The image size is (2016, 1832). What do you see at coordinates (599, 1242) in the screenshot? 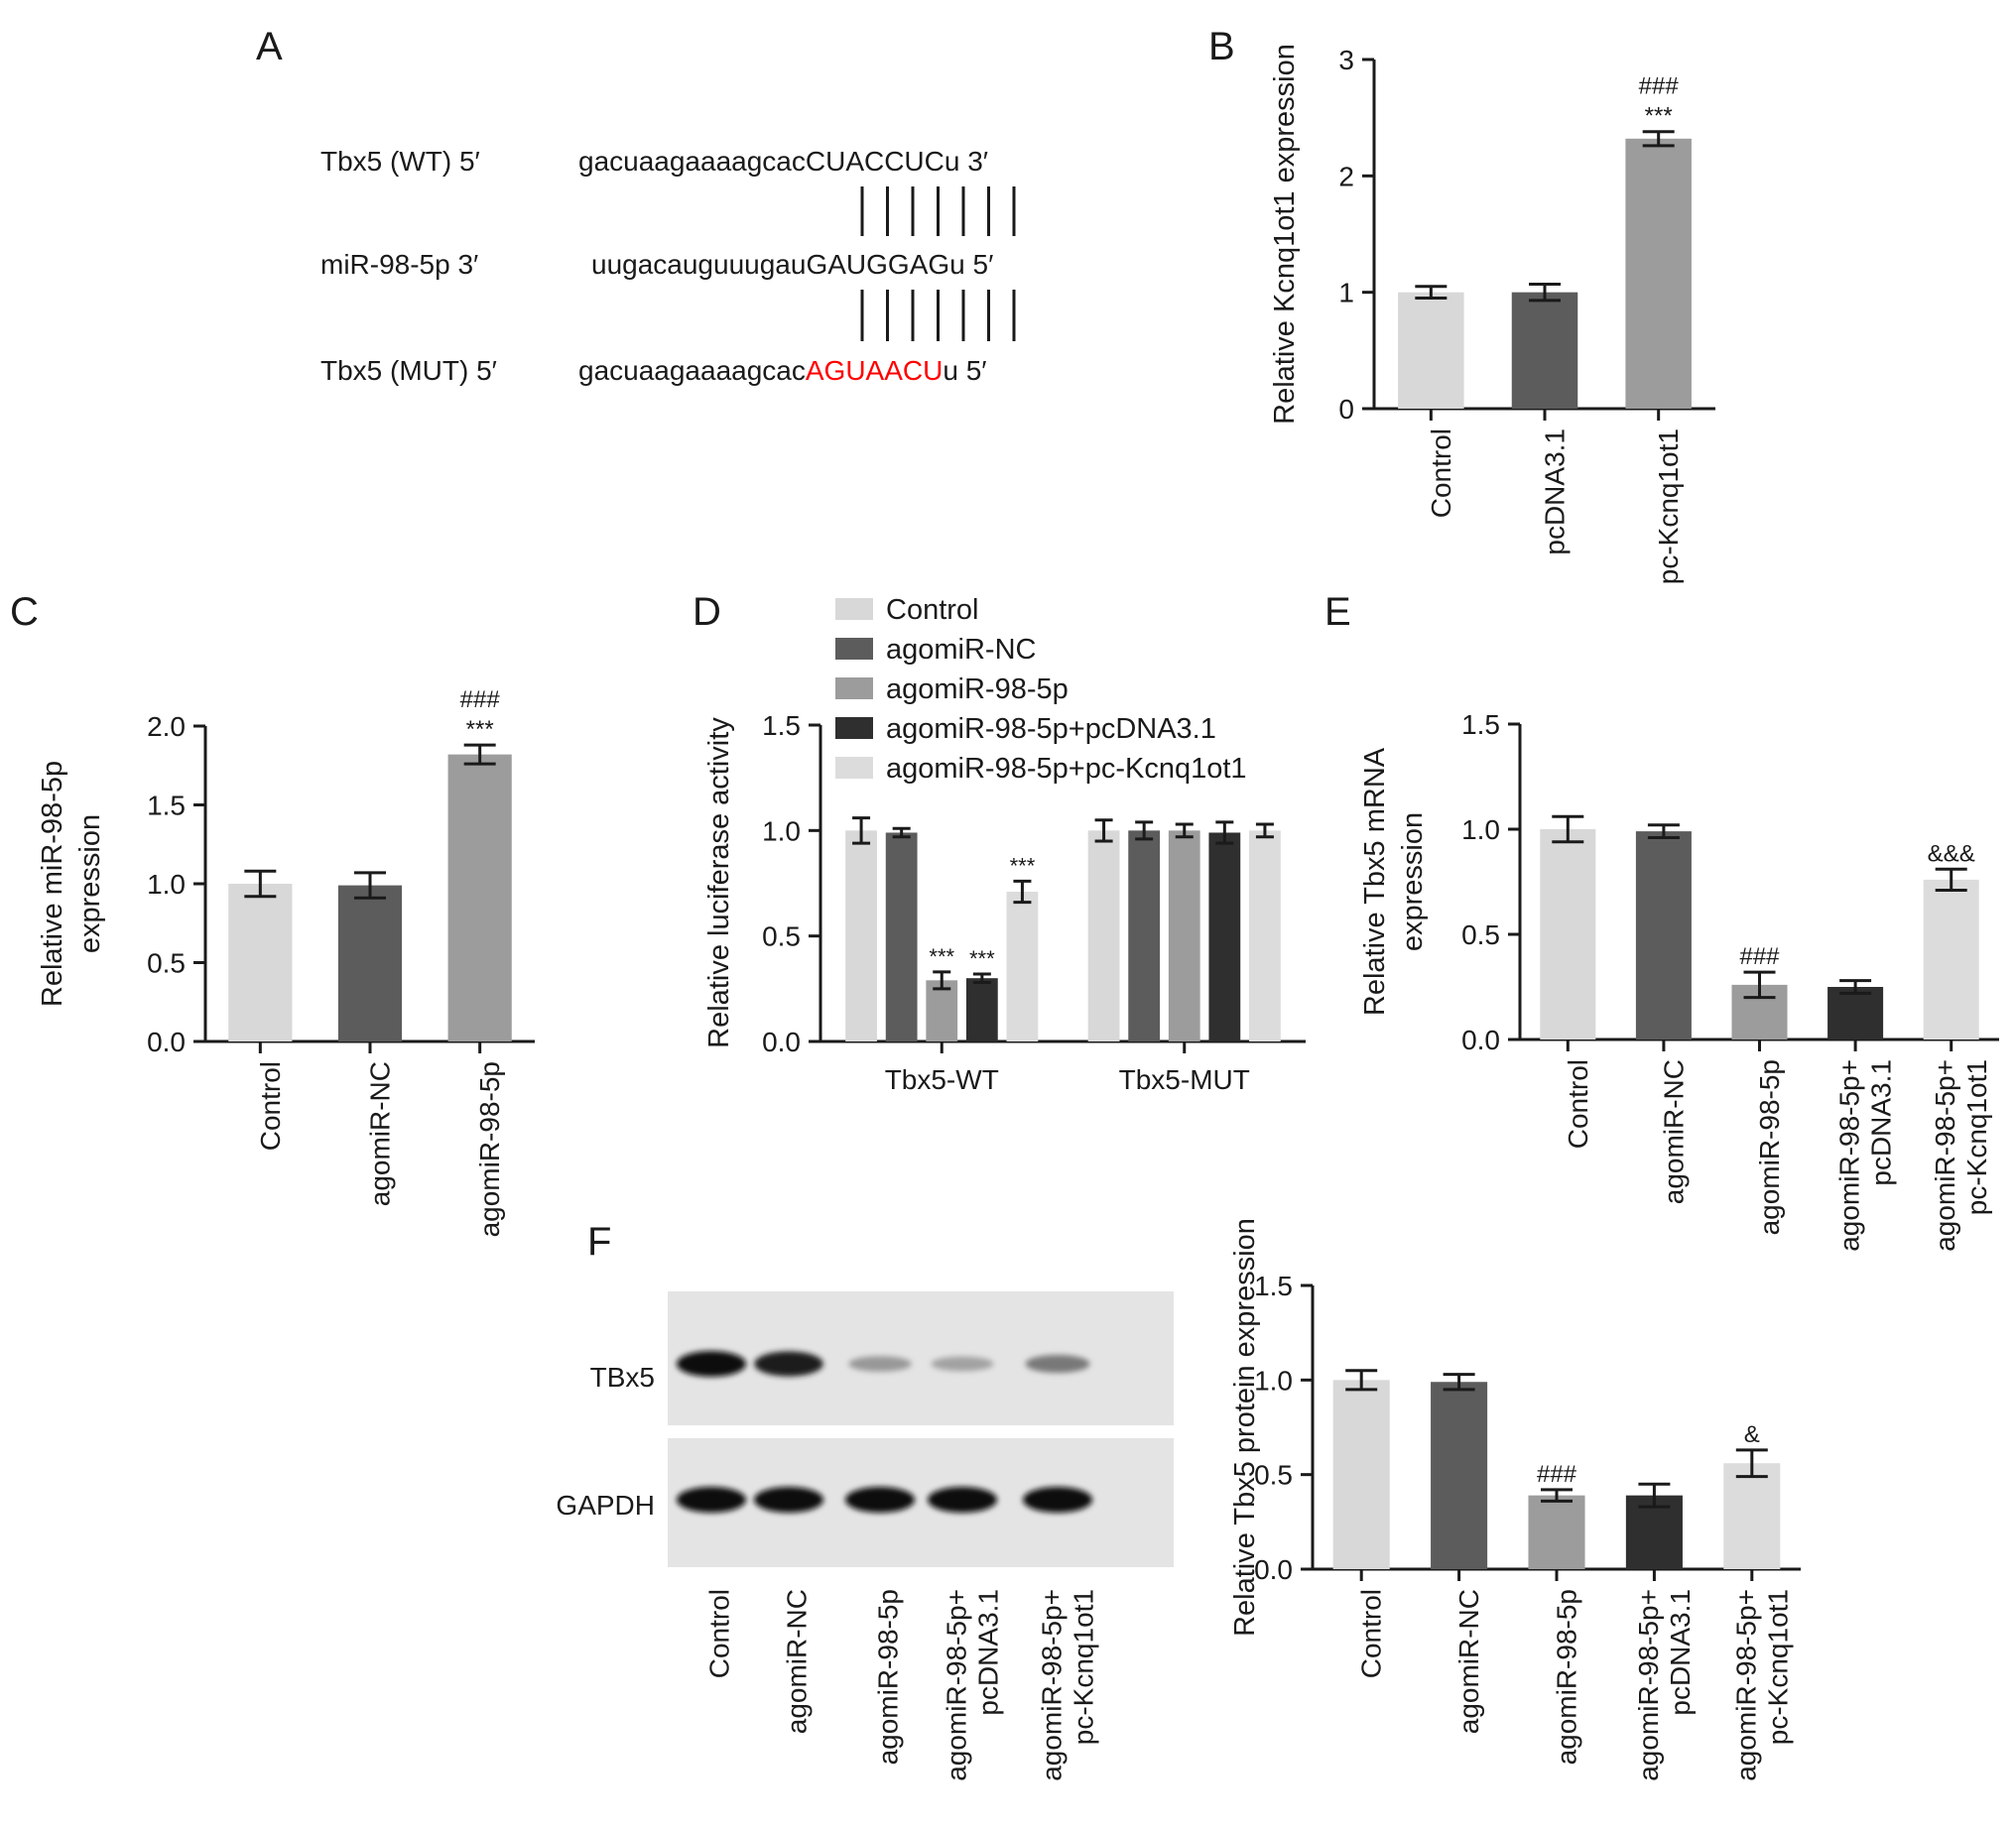
I see `panel-f-letter: F` at bounding box center [599, 1242].